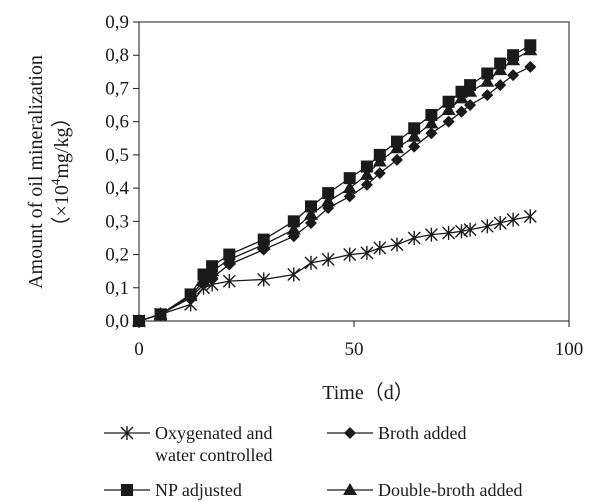 The height and width of the screenshot is (502, 593). I want to click on y-axis-title-line2: （×104mg/kg）, so click(60, 172).